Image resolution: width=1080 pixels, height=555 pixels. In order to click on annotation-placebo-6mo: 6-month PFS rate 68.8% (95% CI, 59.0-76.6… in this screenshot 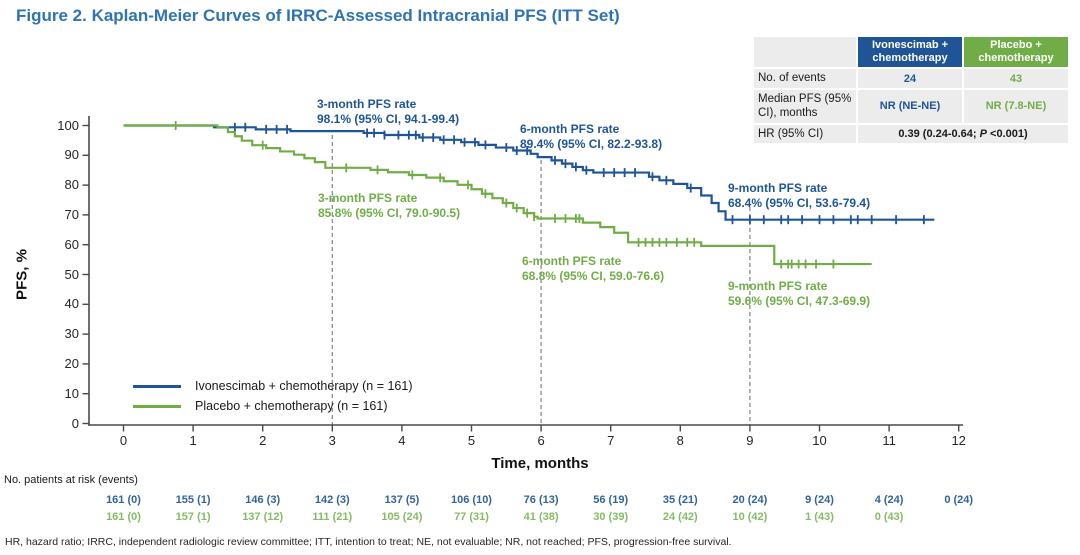, I will do `click(593, 268)`.